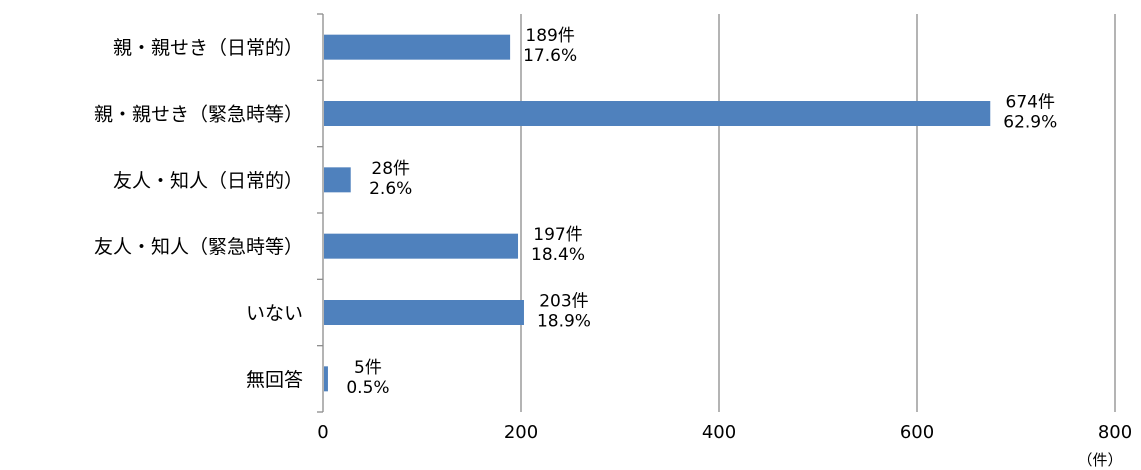 The width and height of the screenshot is (1141, 470). I want to click on x-tick-label-600: 600, so click(917, 432).